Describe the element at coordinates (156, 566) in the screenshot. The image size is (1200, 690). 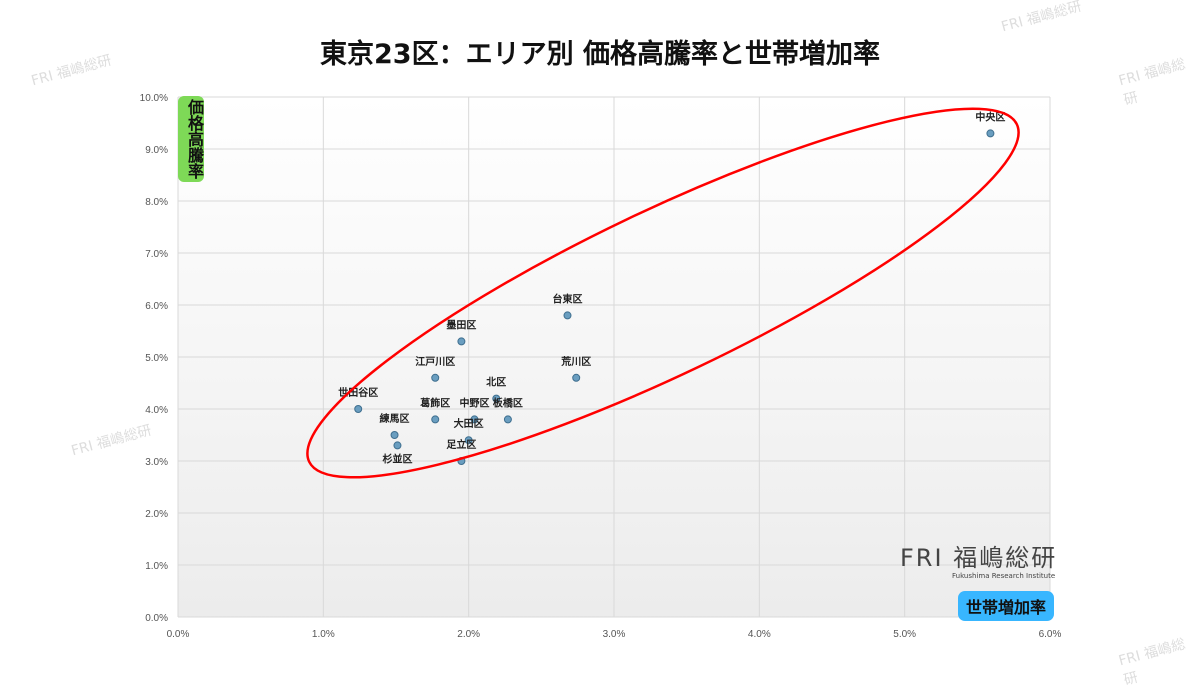
I see `y-tick-label: 1.0%` at that location.